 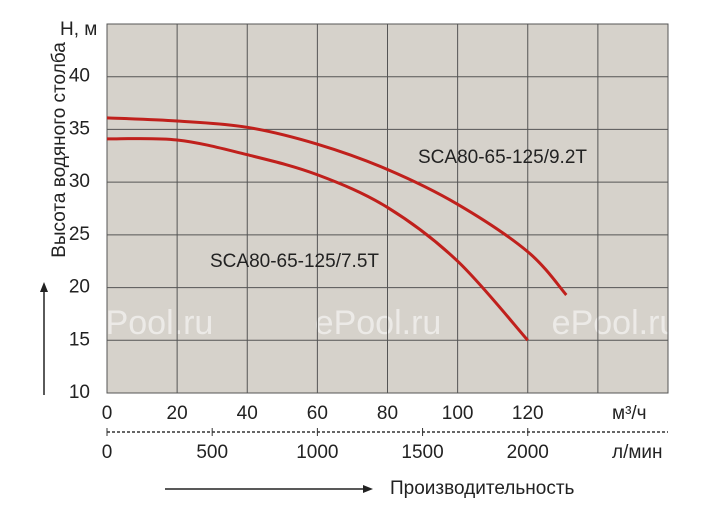 What do you see at coordinates (79, 128) in the screenshot?
I see `y-tick-label: 35` at bounding box center [79, 128].